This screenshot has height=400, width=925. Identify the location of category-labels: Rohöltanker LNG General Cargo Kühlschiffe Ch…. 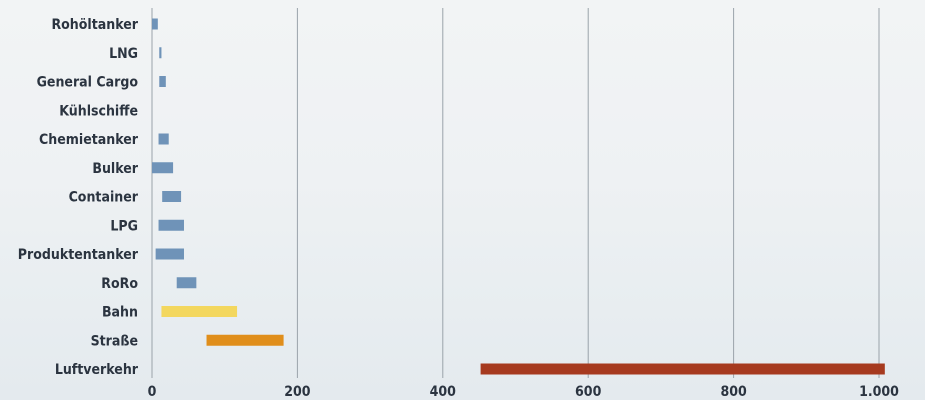
(78, 197).